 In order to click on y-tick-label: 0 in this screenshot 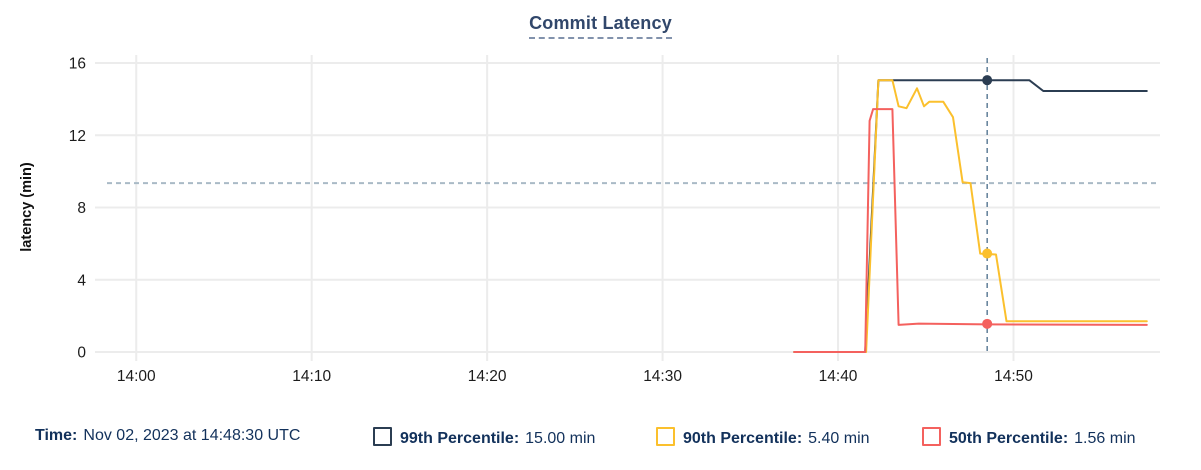, I will do `click(81, 353)`.